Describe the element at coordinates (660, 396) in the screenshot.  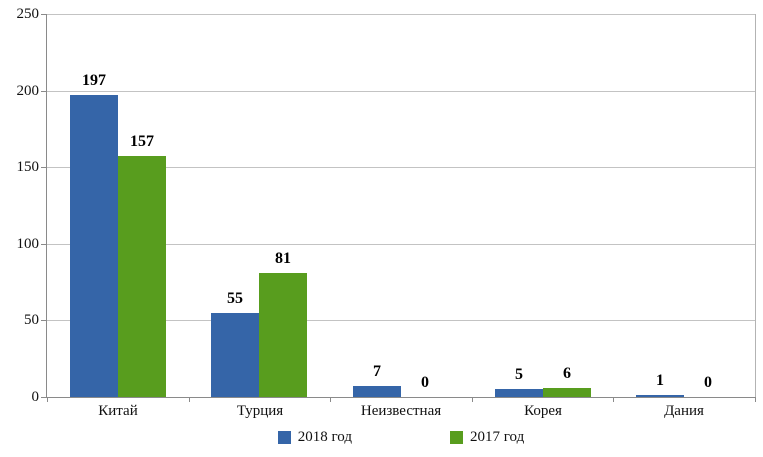
I see `bar-2018-год-Дания` at that location.